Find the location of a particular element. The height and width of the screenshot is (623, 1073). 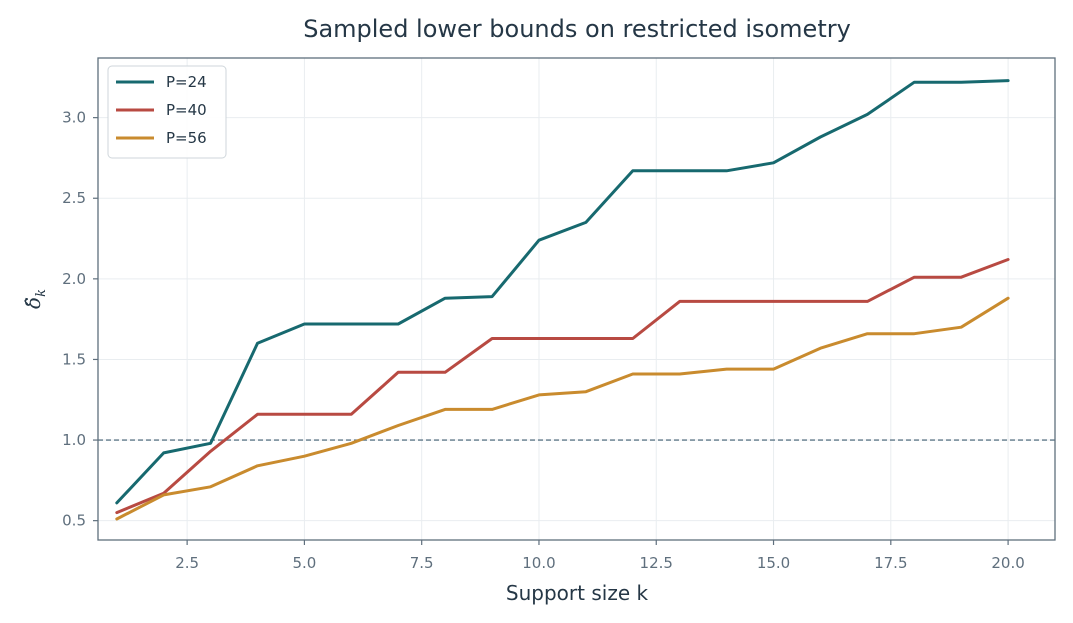

x-tick-label: 15.0 is located at coordinates (773, 563).